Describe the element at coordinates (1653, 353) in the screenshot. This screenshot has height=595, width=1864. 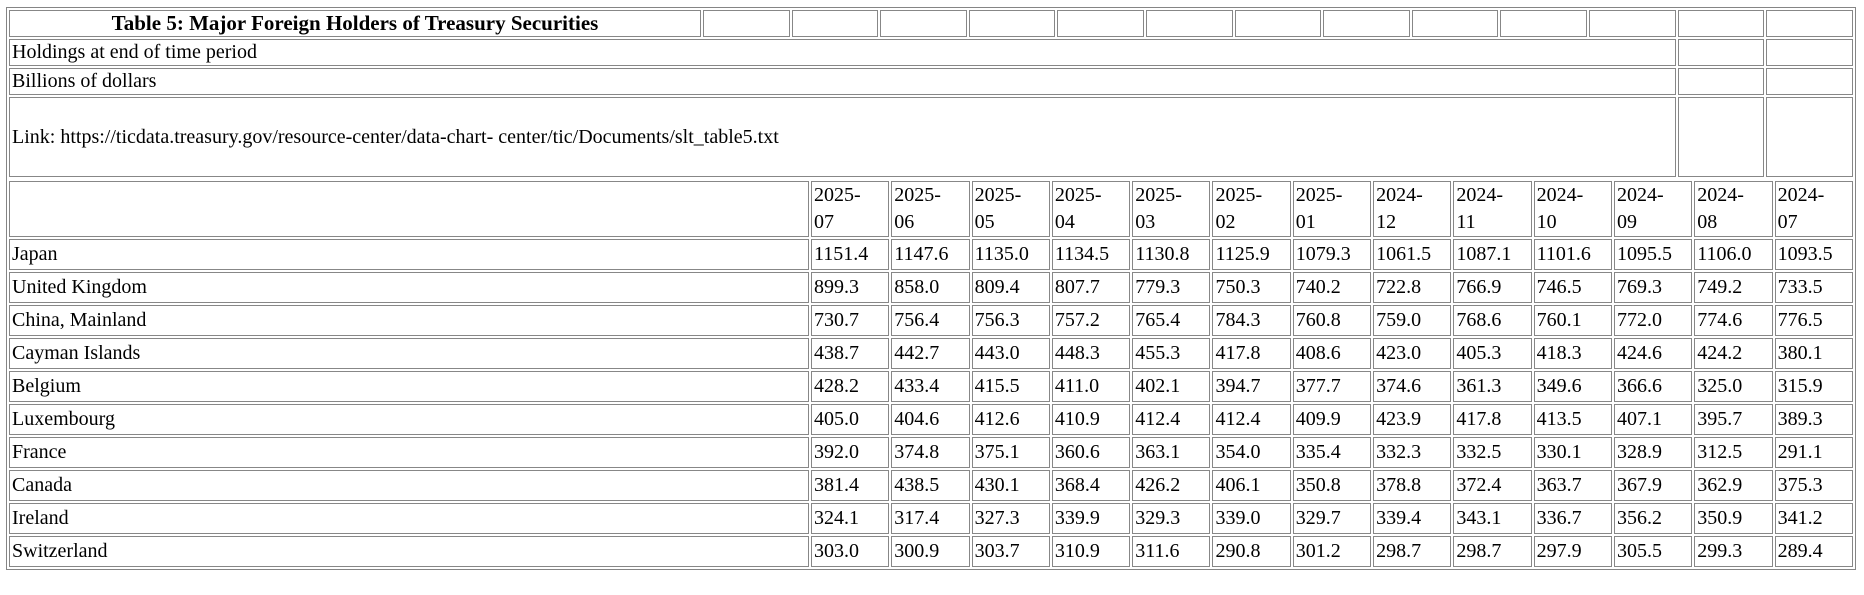
I see `holding-value: 424.6` at that location.